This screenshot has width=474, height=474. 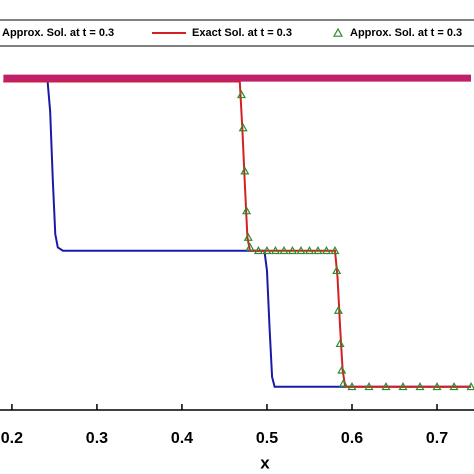 I want to click on legend-box, so click(x=237, y=33).